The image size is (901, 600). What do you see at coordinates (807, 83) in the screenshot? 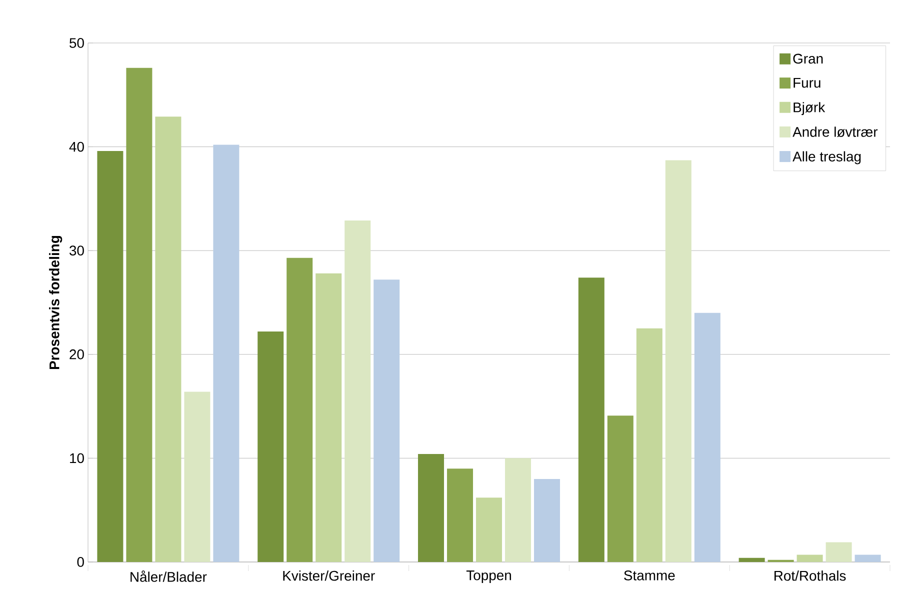
I see `legend-label: Furu` at bounding box center [807, 83].